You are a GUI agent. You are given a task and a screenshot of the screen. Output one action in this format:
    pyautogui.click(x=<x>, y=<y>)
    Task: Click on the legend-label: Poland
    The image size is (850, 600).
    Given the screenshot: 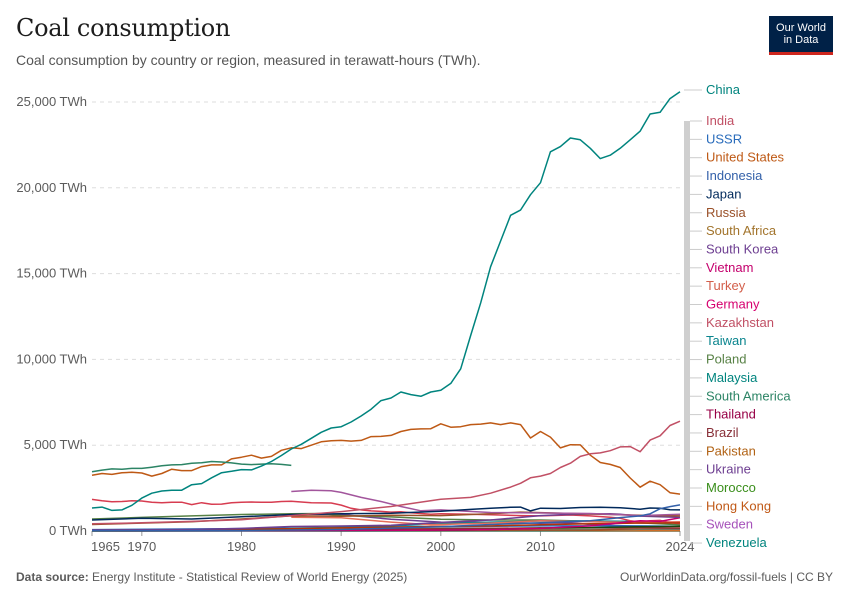 What is the action you would take?
    pyautogui.click(x=726, y=359)
    